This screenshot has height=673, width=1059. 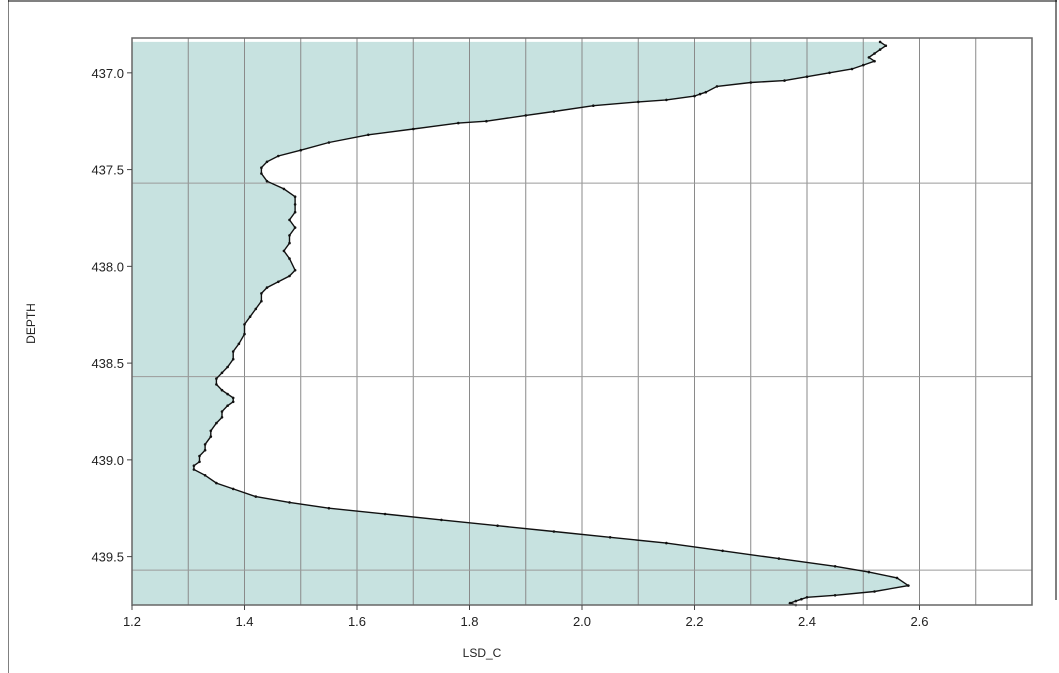 I want to click on x-tick-label: 1.8, so click(x=469, y=621).